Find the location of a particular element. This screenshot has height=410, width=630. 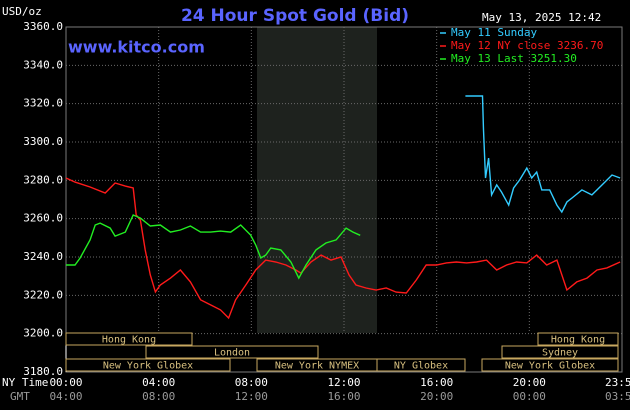

x-tick-label: 04:00 is located at coordinates (158, 382).